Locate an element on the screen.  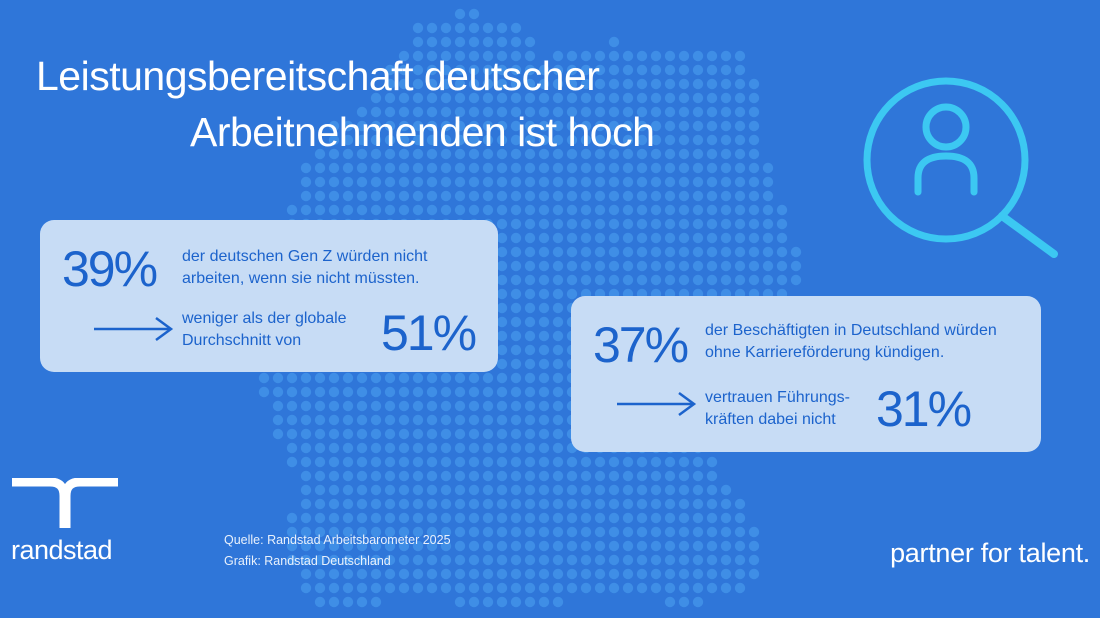
graphic-credit-line: Grafik: Randstad Deutschland is located at coordinates (307, 561).